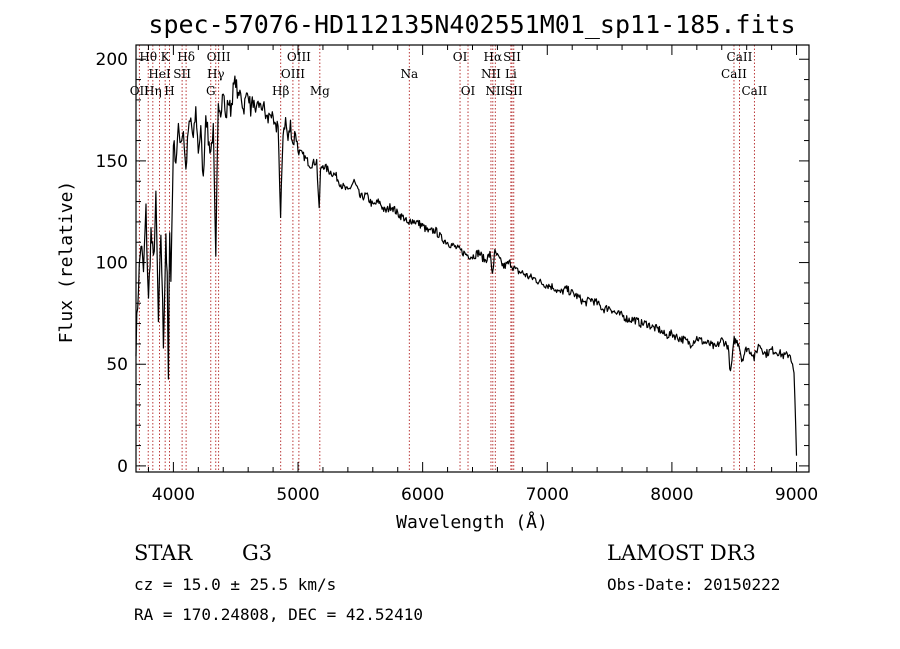  What do you see at coordinates (216, 74) in the screenshot?
I see `line-label-Hγ: Hγ` at bounding box center [216, 74].